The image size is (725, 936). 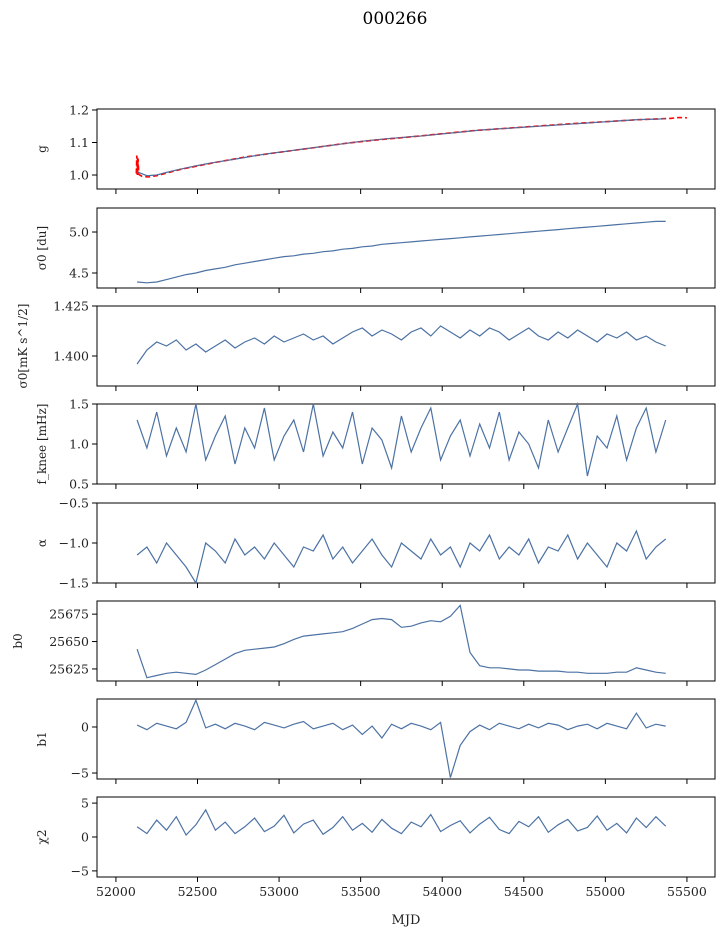 I want to click on overlay-line, so click(x=411, y=147).